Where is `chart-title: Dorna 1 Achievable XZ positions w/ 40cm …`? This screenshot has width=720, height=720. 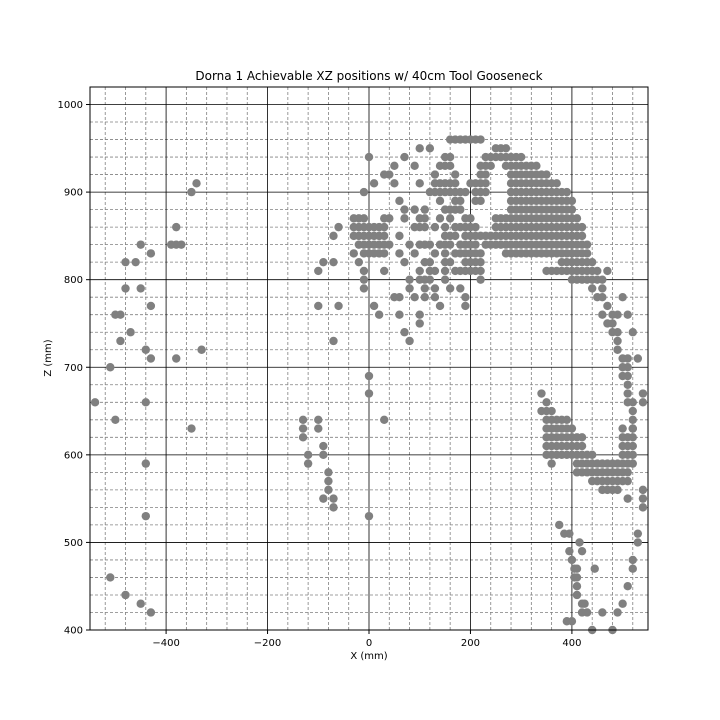 chart-title: Dorna 1 Achievable XZ positions w/ 40cm … is located at coordinates (368, 76).